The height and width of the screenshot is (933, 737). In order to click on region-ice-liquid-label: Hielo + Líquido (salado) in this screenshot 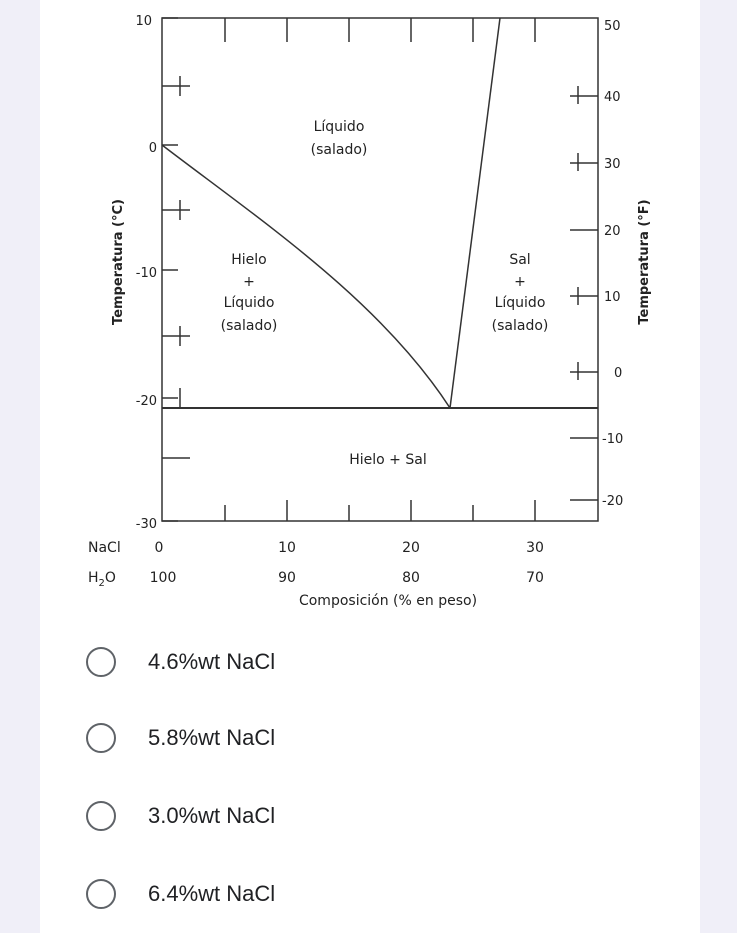, I will do `click(249, 293)`.